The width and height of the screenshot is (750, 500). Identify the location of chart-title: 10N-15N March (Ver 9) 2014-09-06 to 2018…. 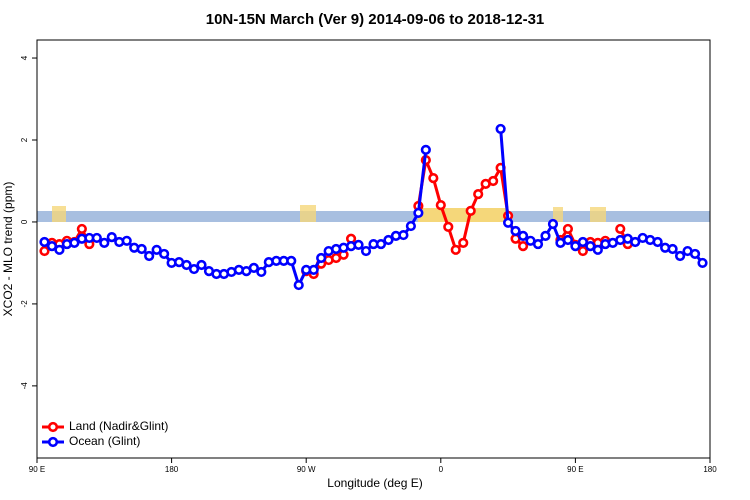
(375, 19).